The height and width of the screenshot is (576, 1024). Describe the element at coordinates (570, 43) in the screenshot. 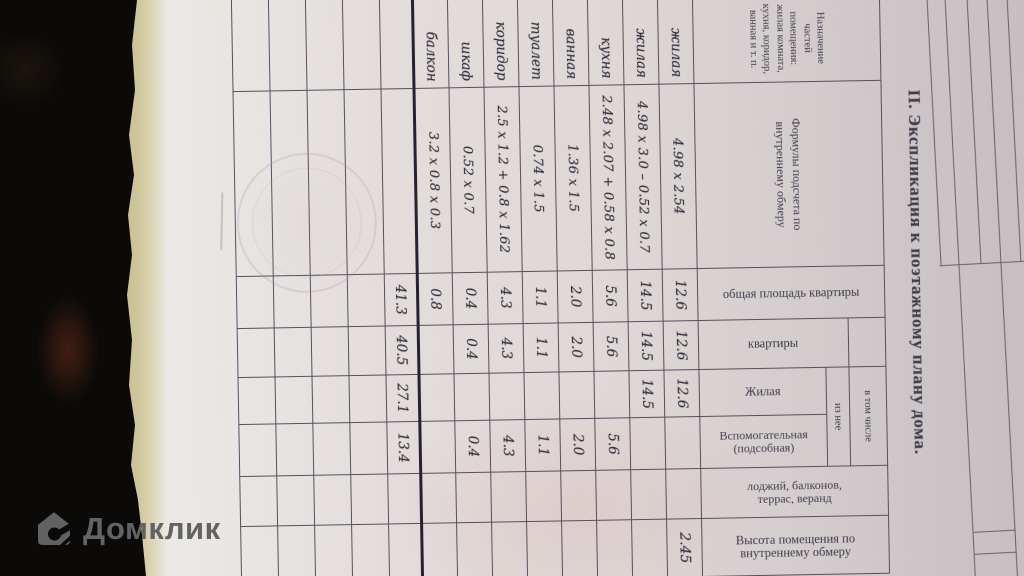

I see `cell-name: ванная` at that location.